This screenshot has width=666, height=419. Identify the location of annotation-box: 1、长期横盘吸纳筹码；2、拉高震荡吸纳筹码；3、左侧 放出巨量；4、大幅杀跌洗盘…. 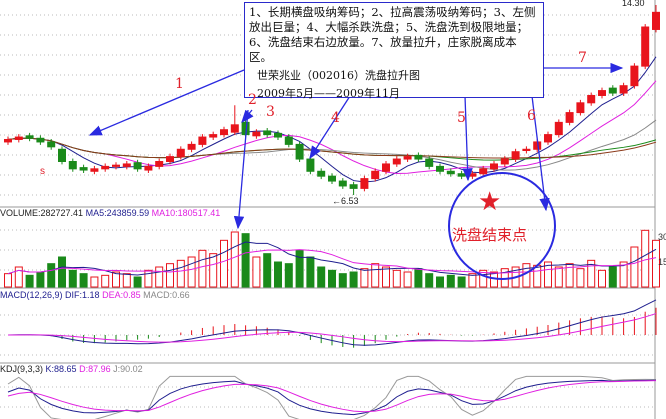
(394, 51).